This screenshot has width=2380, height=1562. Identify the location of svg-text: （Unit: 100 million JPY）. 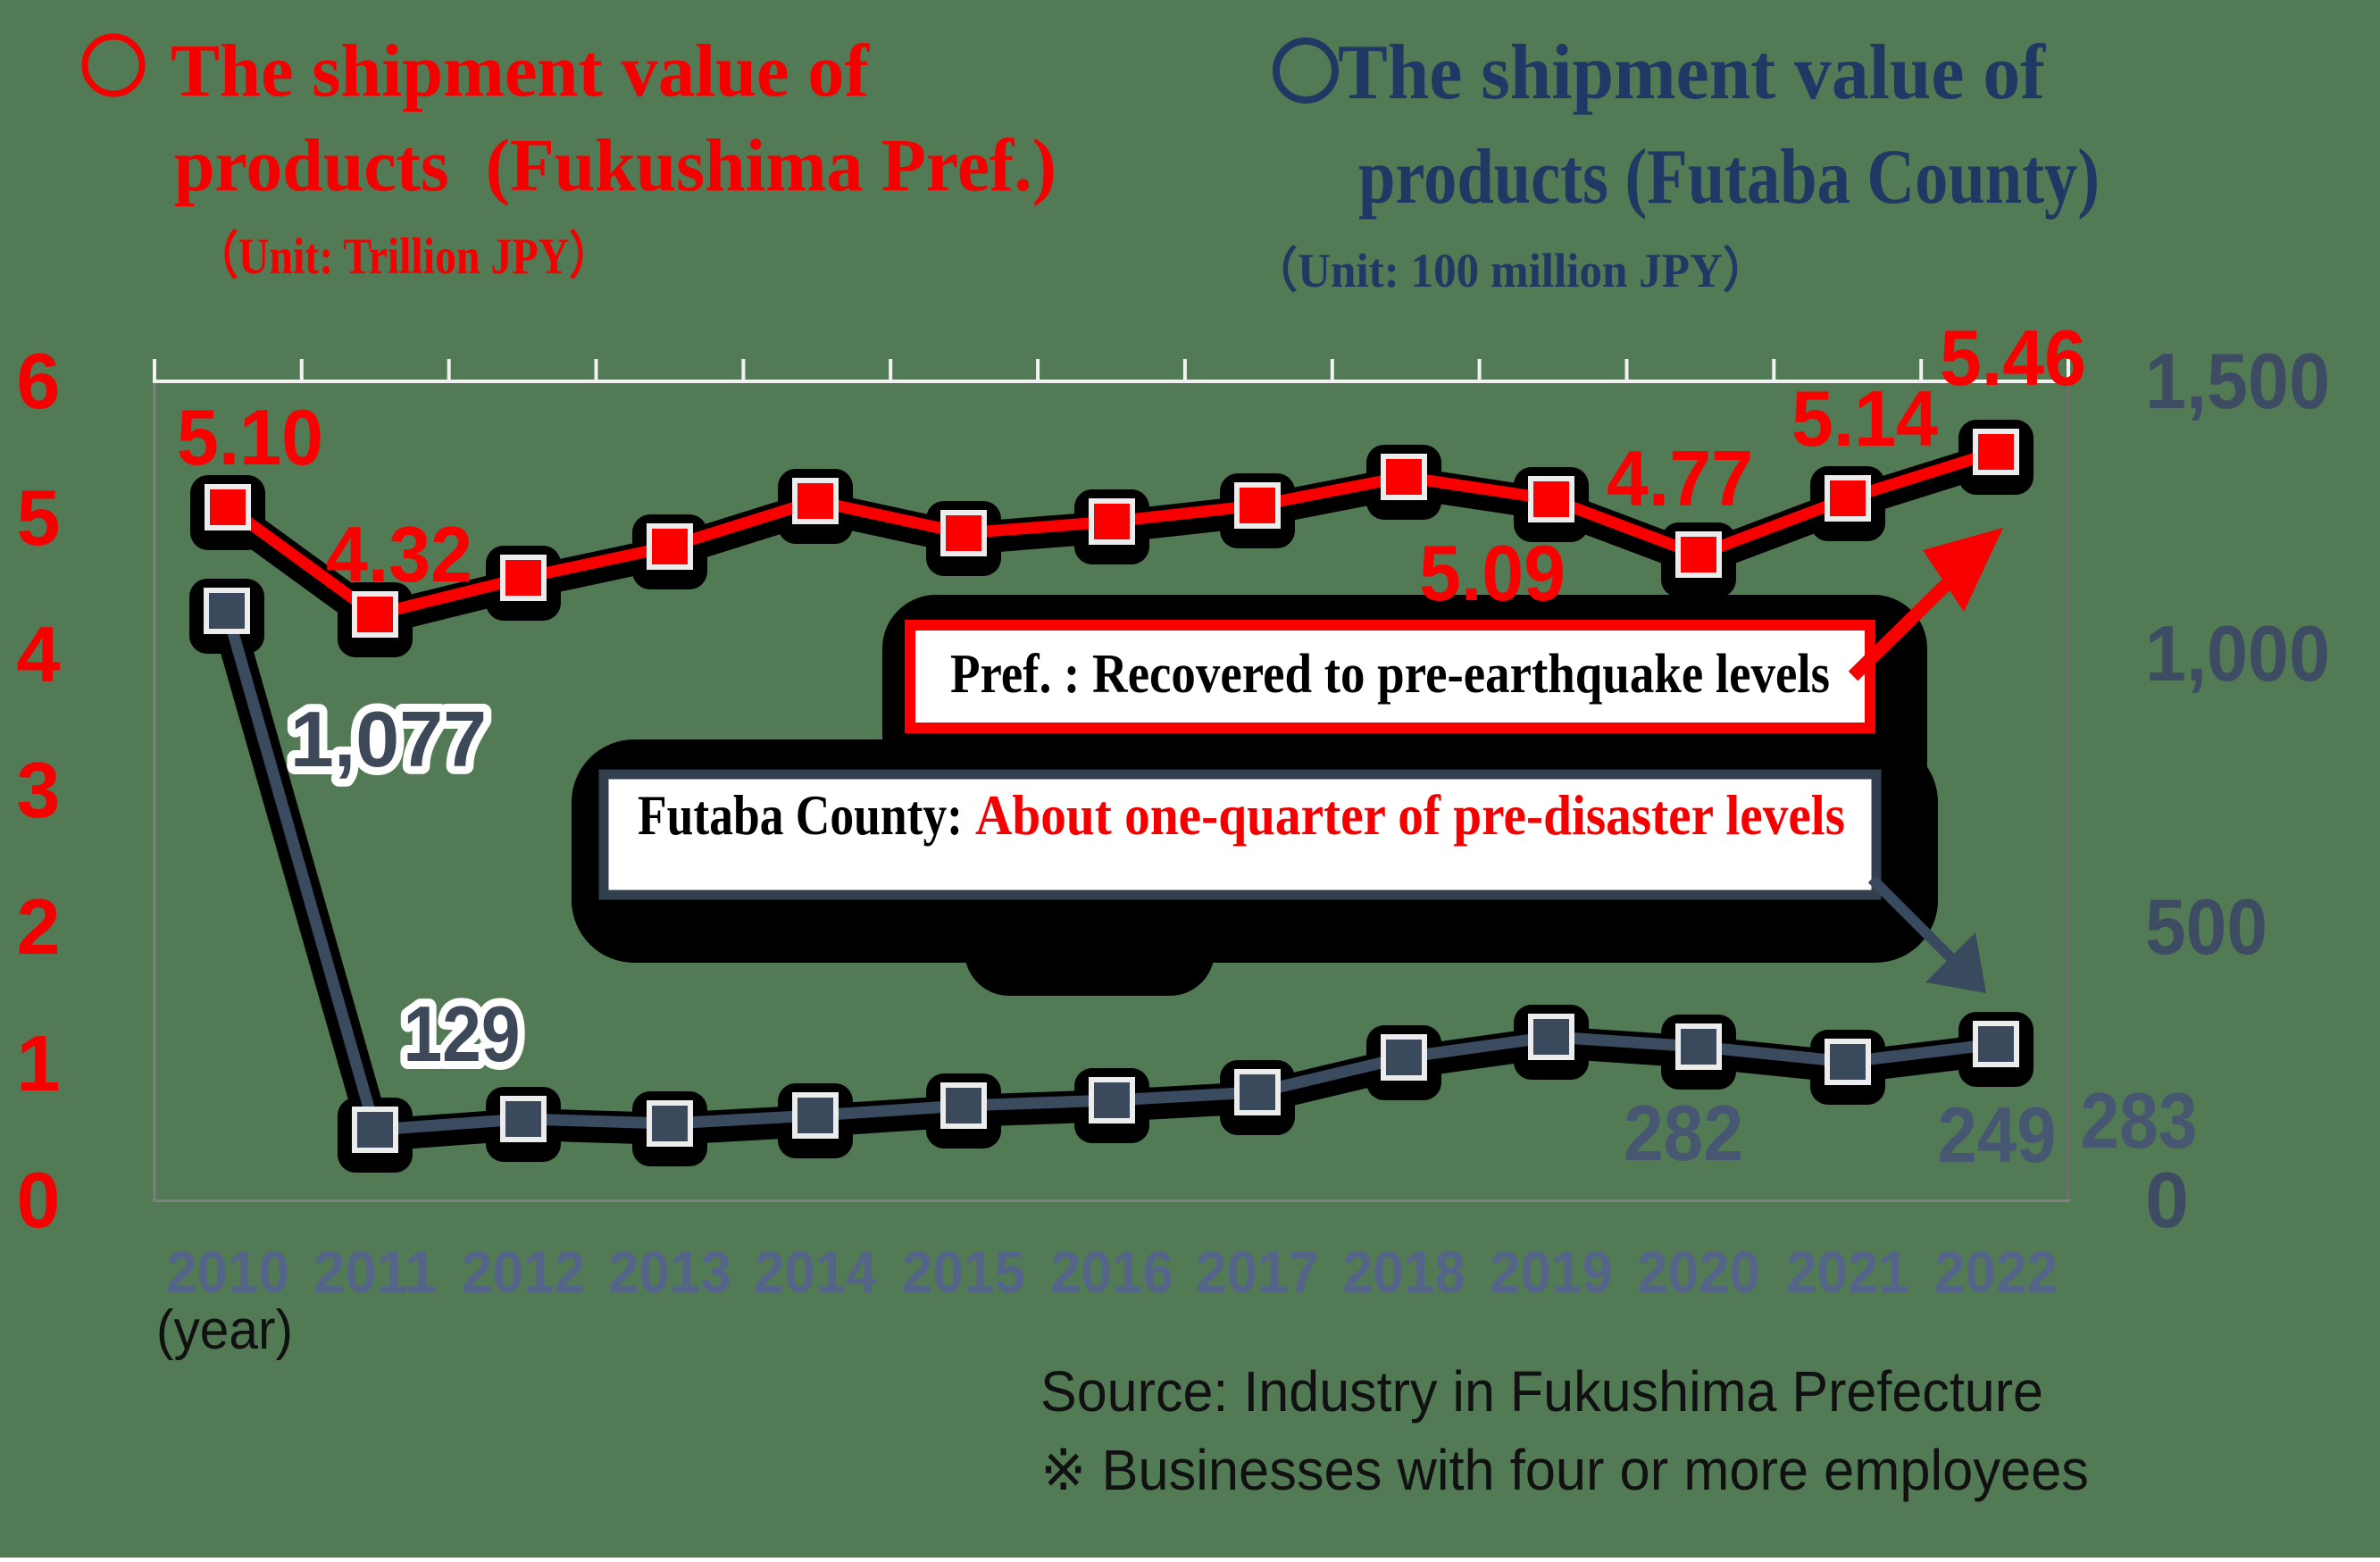
(1510, 271).